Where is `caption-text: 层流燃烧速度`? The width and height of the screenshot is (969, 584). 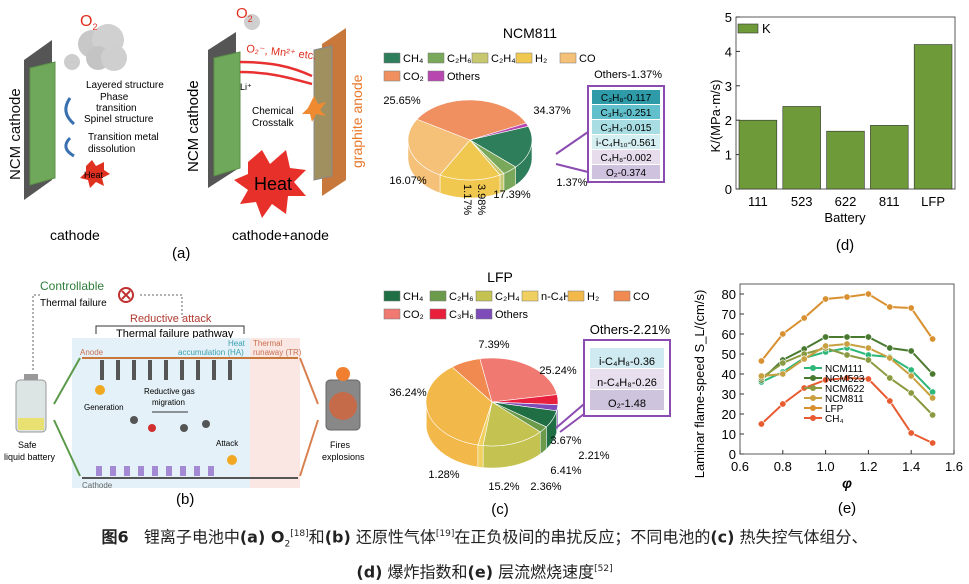
caption-text: 层流燃烧速度 is located at coordinates (543, 571).